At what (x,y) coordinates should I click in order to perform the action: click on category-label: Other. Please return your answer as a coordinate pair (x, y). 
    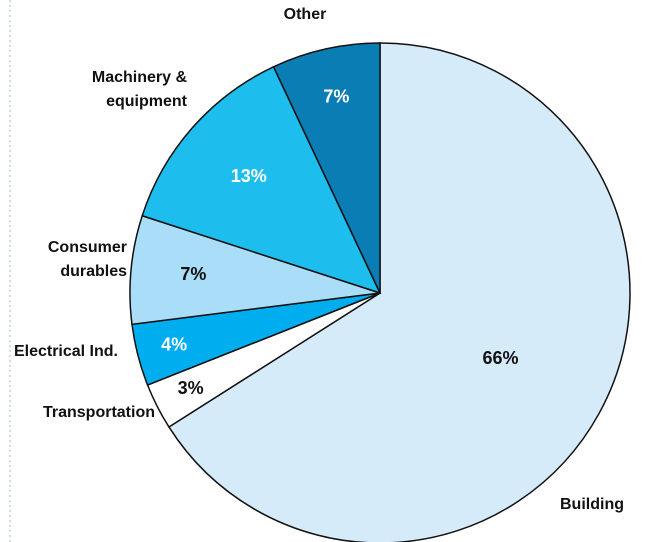
    Looking at the image, I should click on (305, 14).